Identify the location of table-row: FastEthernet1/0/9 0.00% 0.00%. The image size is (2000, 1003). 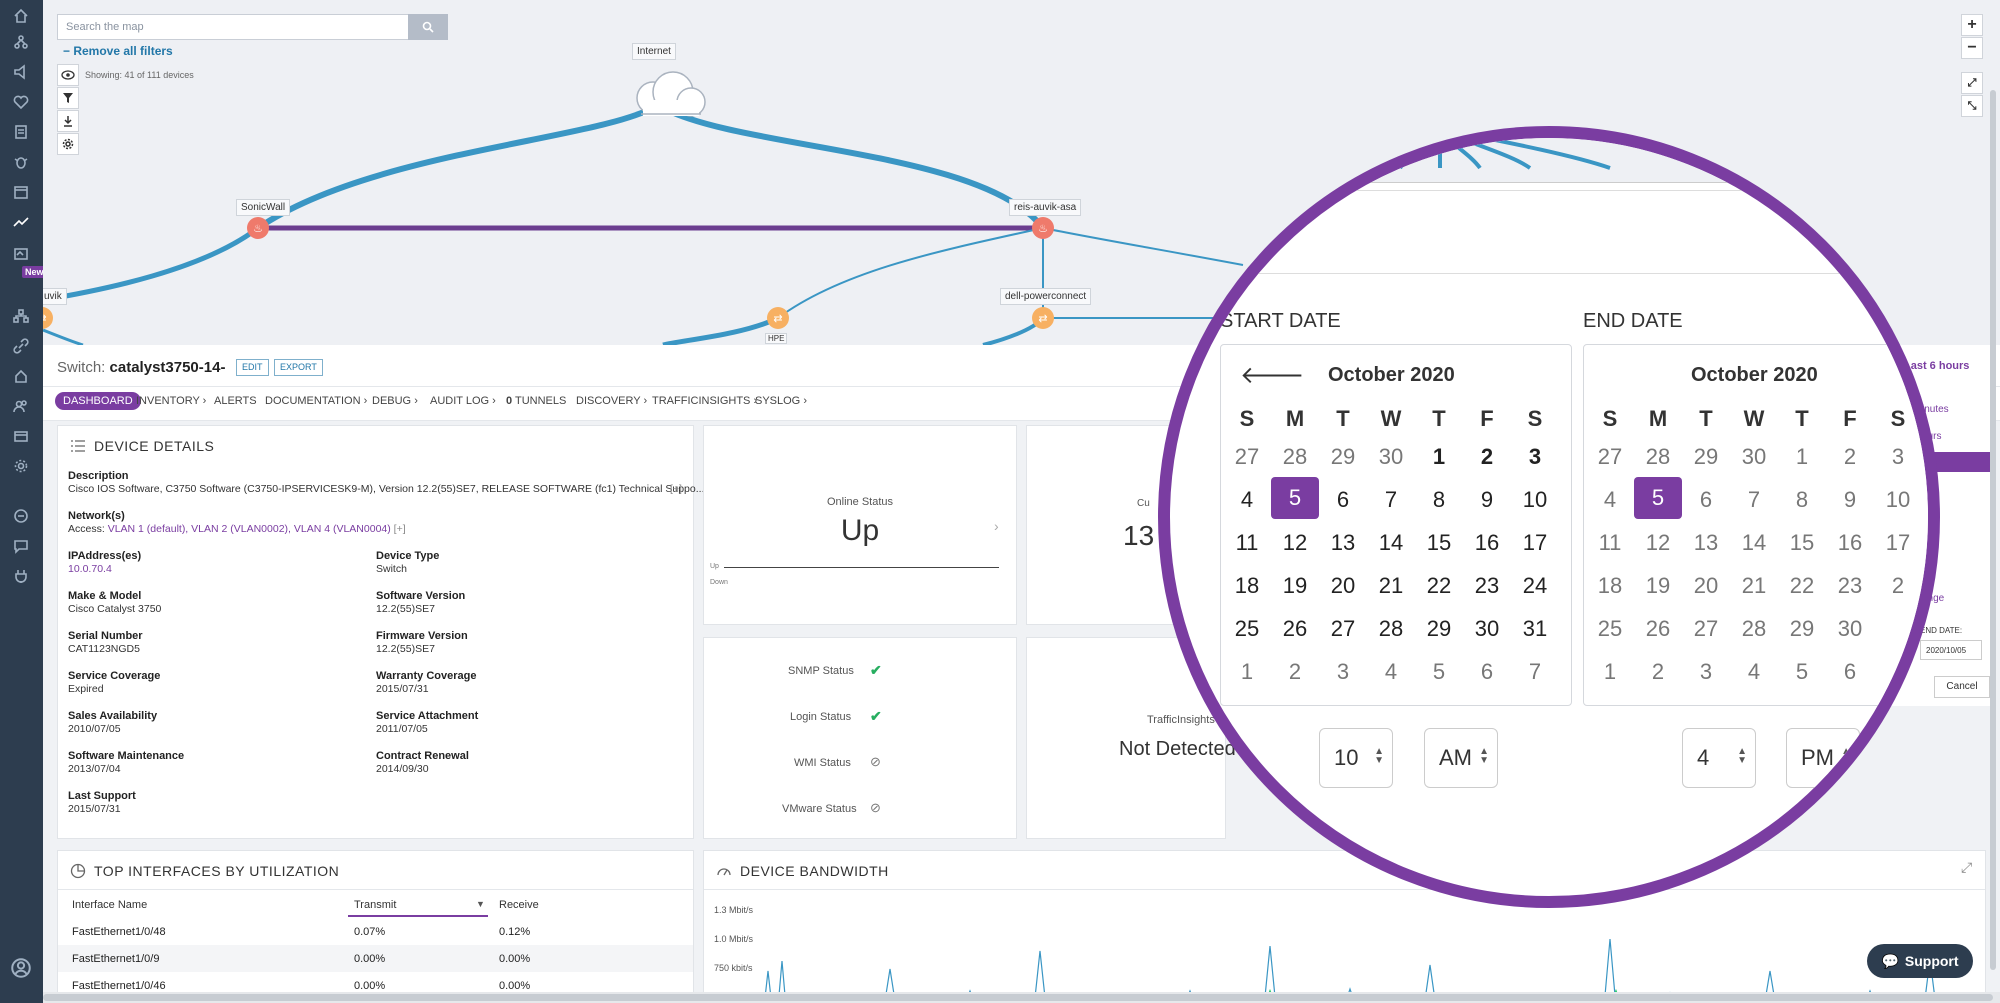
(375, 958).